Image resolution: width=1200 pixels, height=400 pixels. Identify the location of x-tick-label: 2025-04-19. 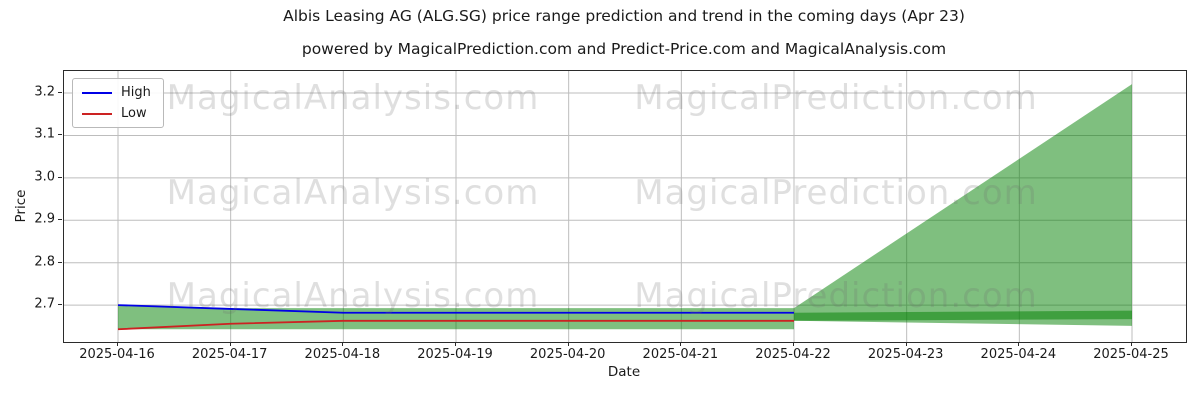
(455, 354).